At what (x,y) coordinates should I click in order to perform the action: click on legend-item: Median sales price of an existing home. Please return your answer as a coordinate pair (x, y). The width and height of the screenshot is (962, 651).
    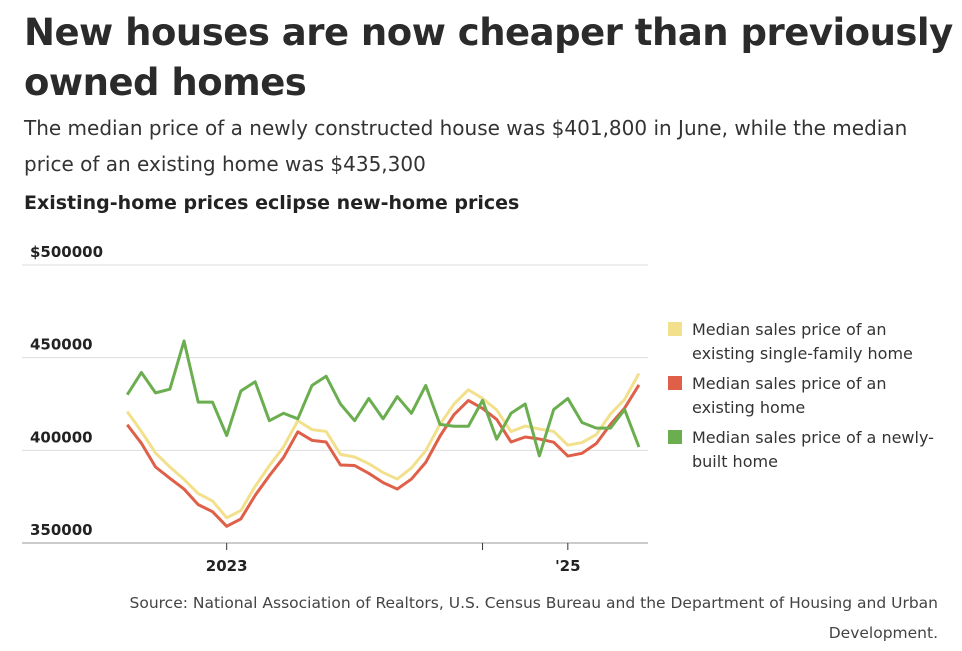
    Looking at the image, I should click on (808, 396).